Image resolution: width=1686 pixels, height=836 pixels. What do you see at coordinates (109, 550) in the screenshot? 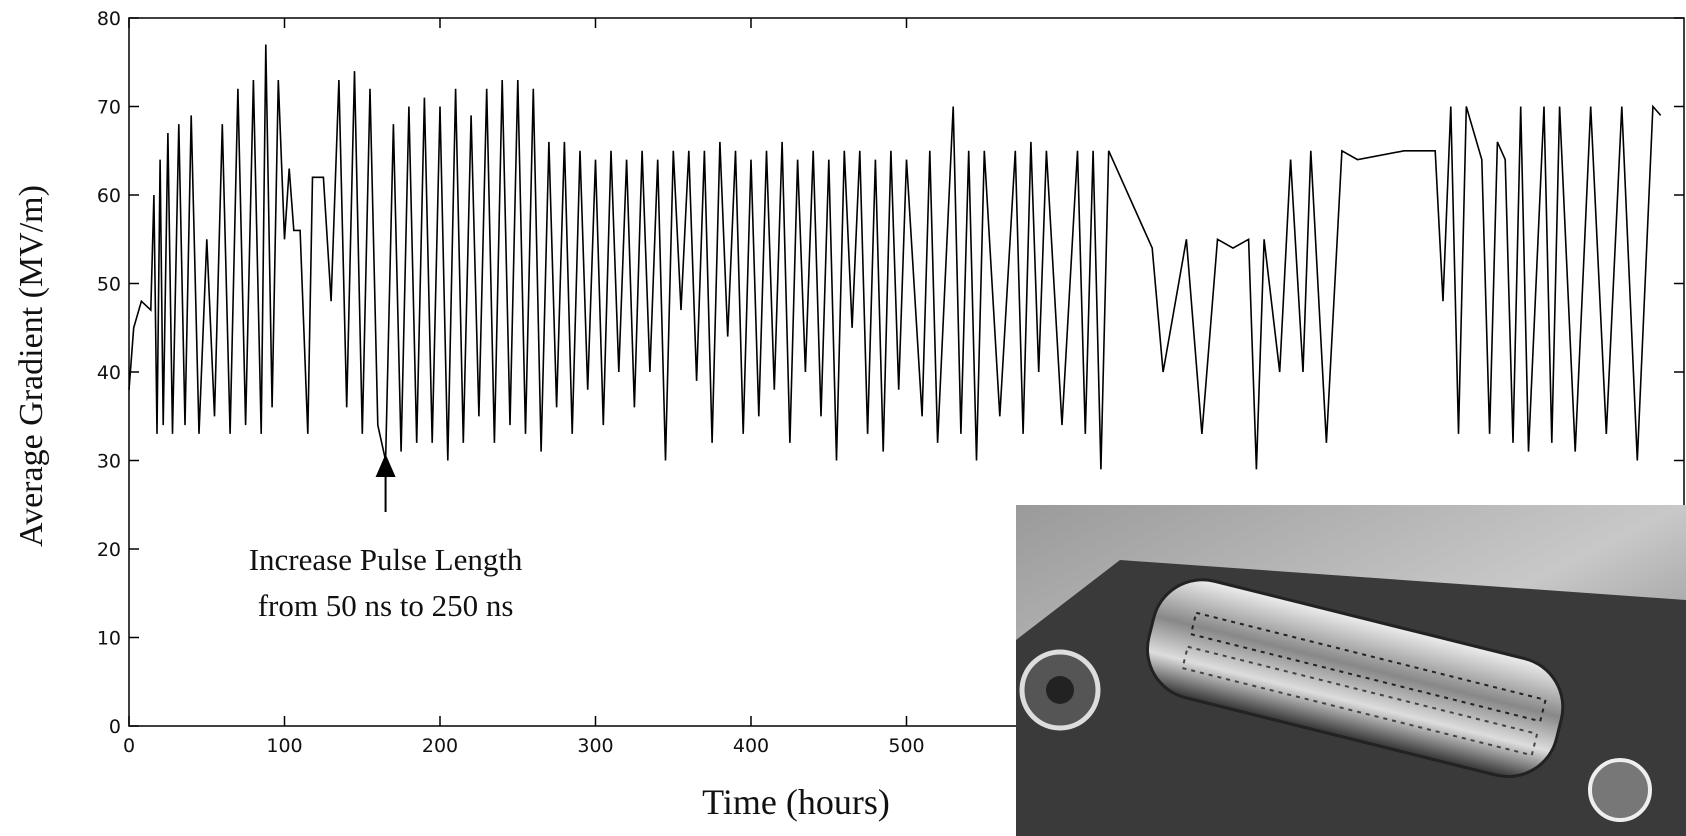
I see `y-tick-label: 20` at bounding box center [109, 550].